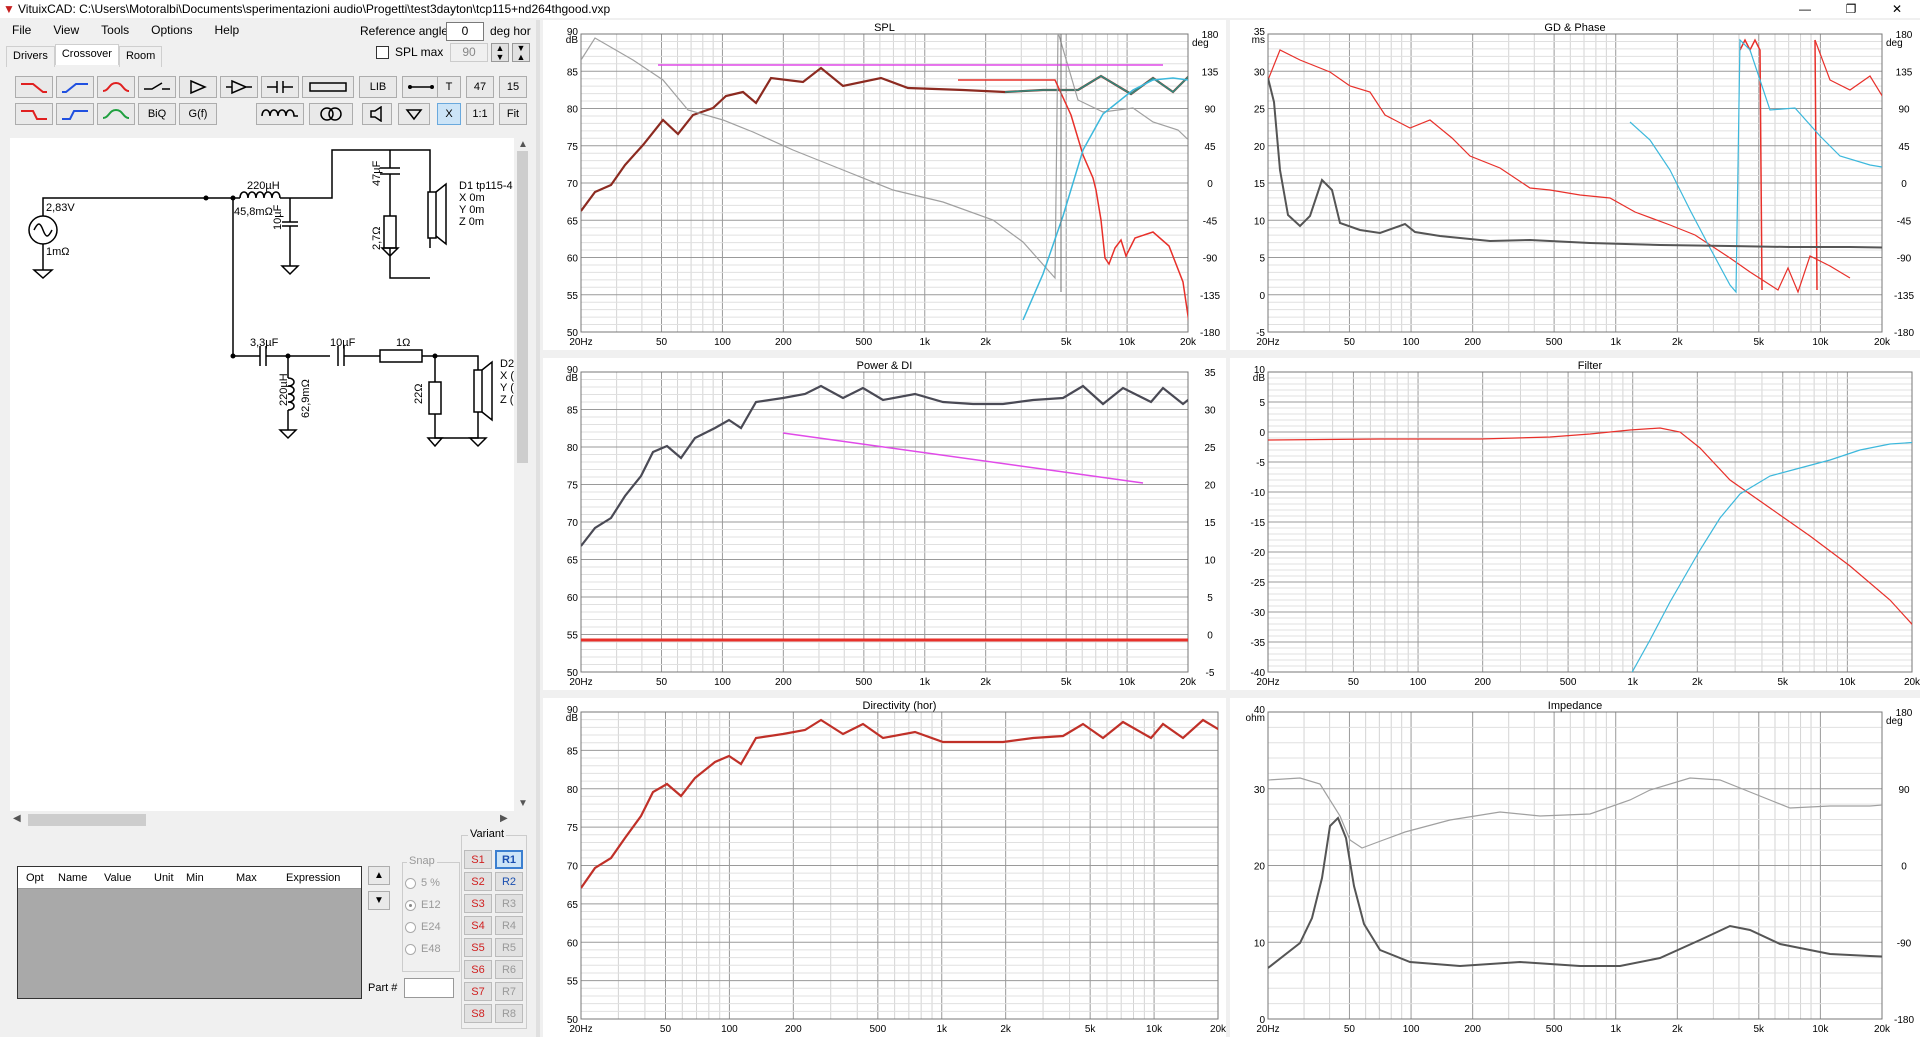 The image size is (1920, 1037). What do you see at coordinates (87, 820) in the screenshot?
I see `horizontal-scroll-thumb` at bounding box center [87, 820].